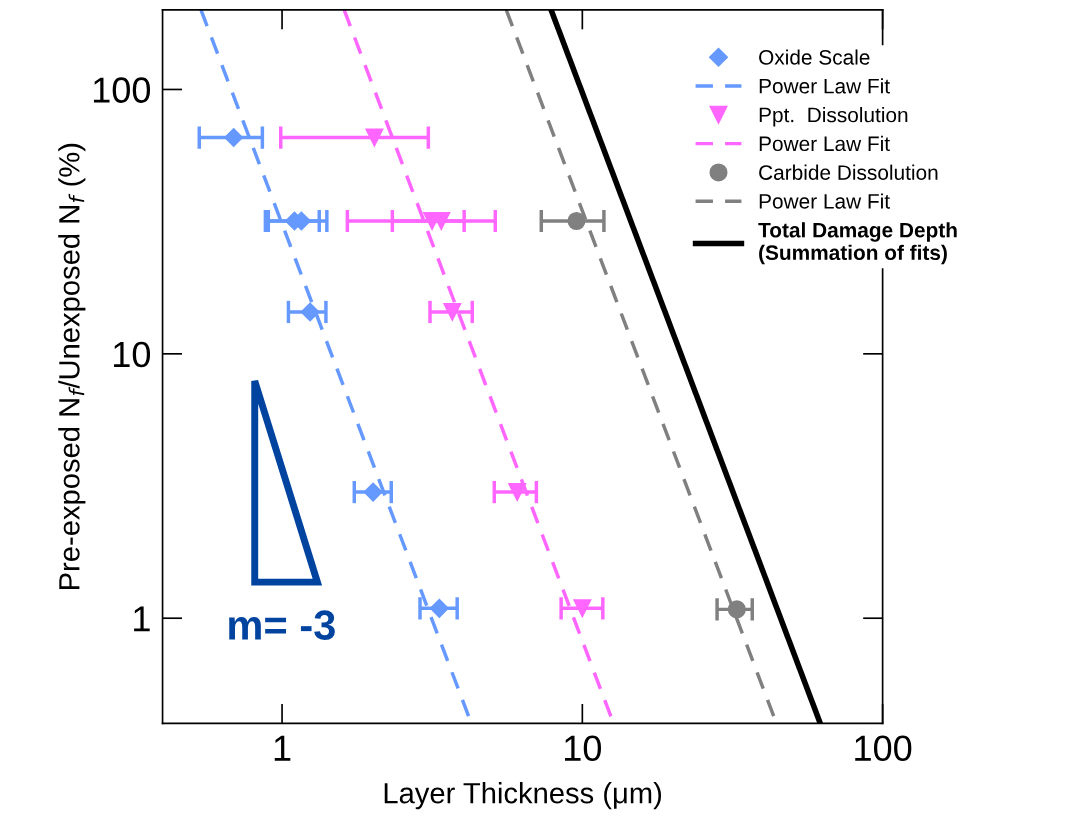 The image size is (1091, 823). What do you see at coordinates (72, 366) in the screenshot?
I see `y-axis-title: Pre-exposed N$_{f}$/Unexposed N$_{f}$ (%)` at bounding box center [72, 366].